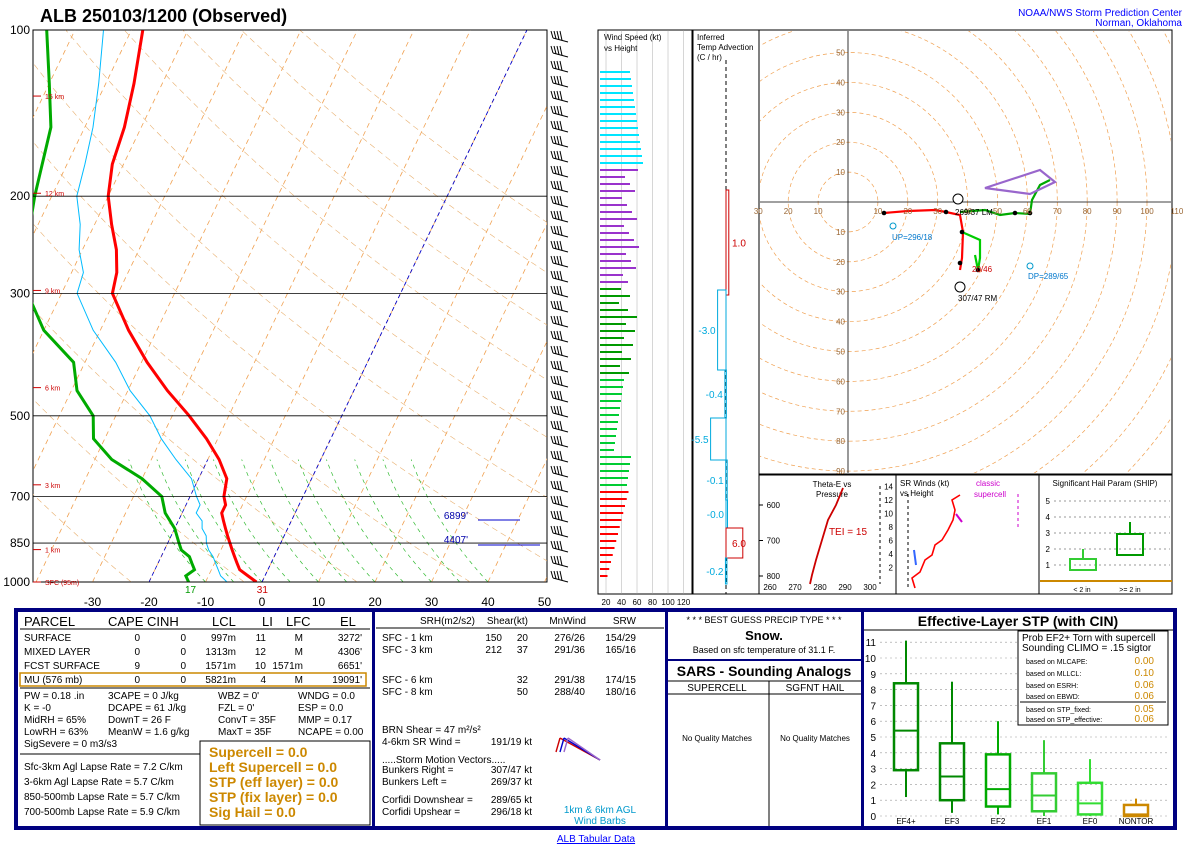 This screenshot has height=850, width=1192. I want to click on windspeed-tick-label: 80, so click(652, 602).